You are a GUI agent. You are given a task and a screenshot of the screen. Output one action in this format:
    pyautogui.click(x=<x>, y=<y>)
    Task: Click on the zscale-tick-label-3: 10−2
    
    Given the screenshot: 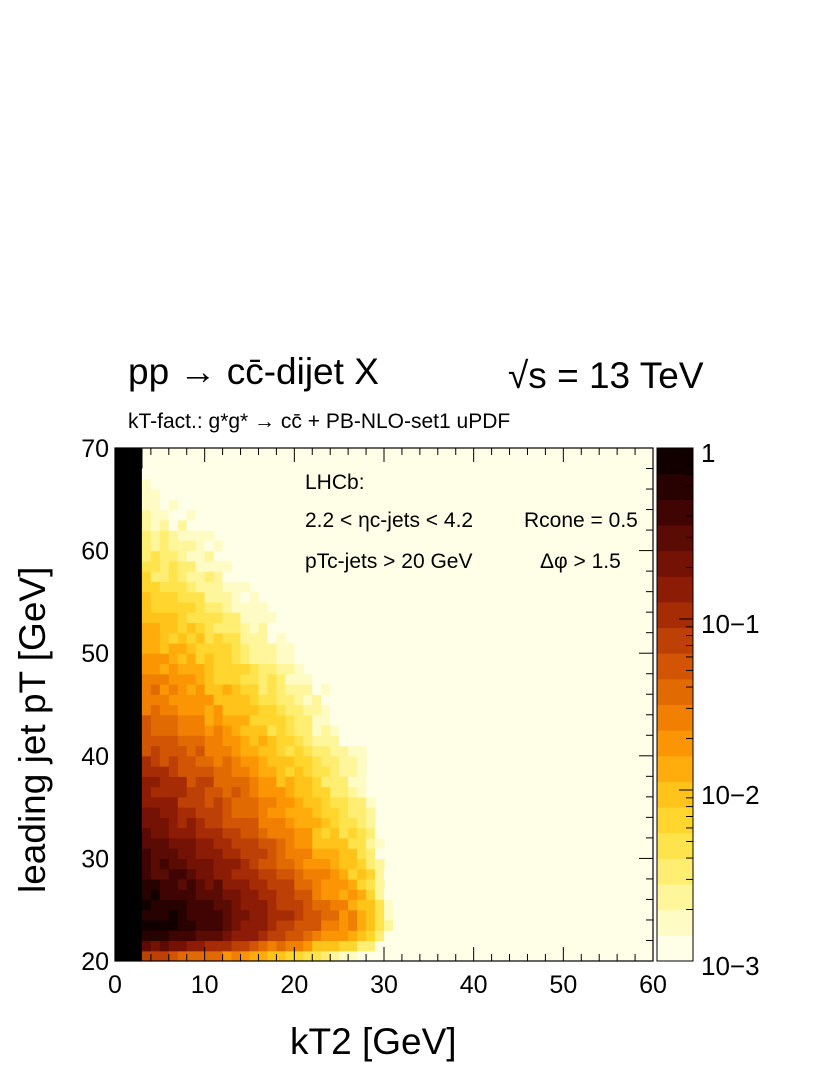 What is the action you would take?
    pyautogui.click(x=730, y=795)
    